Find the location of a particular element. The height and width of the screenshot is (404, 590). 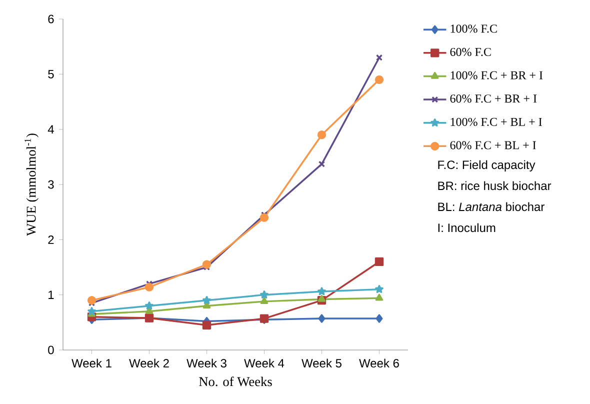

legend-label: 100% F.C is located at coordinates (473, 28).